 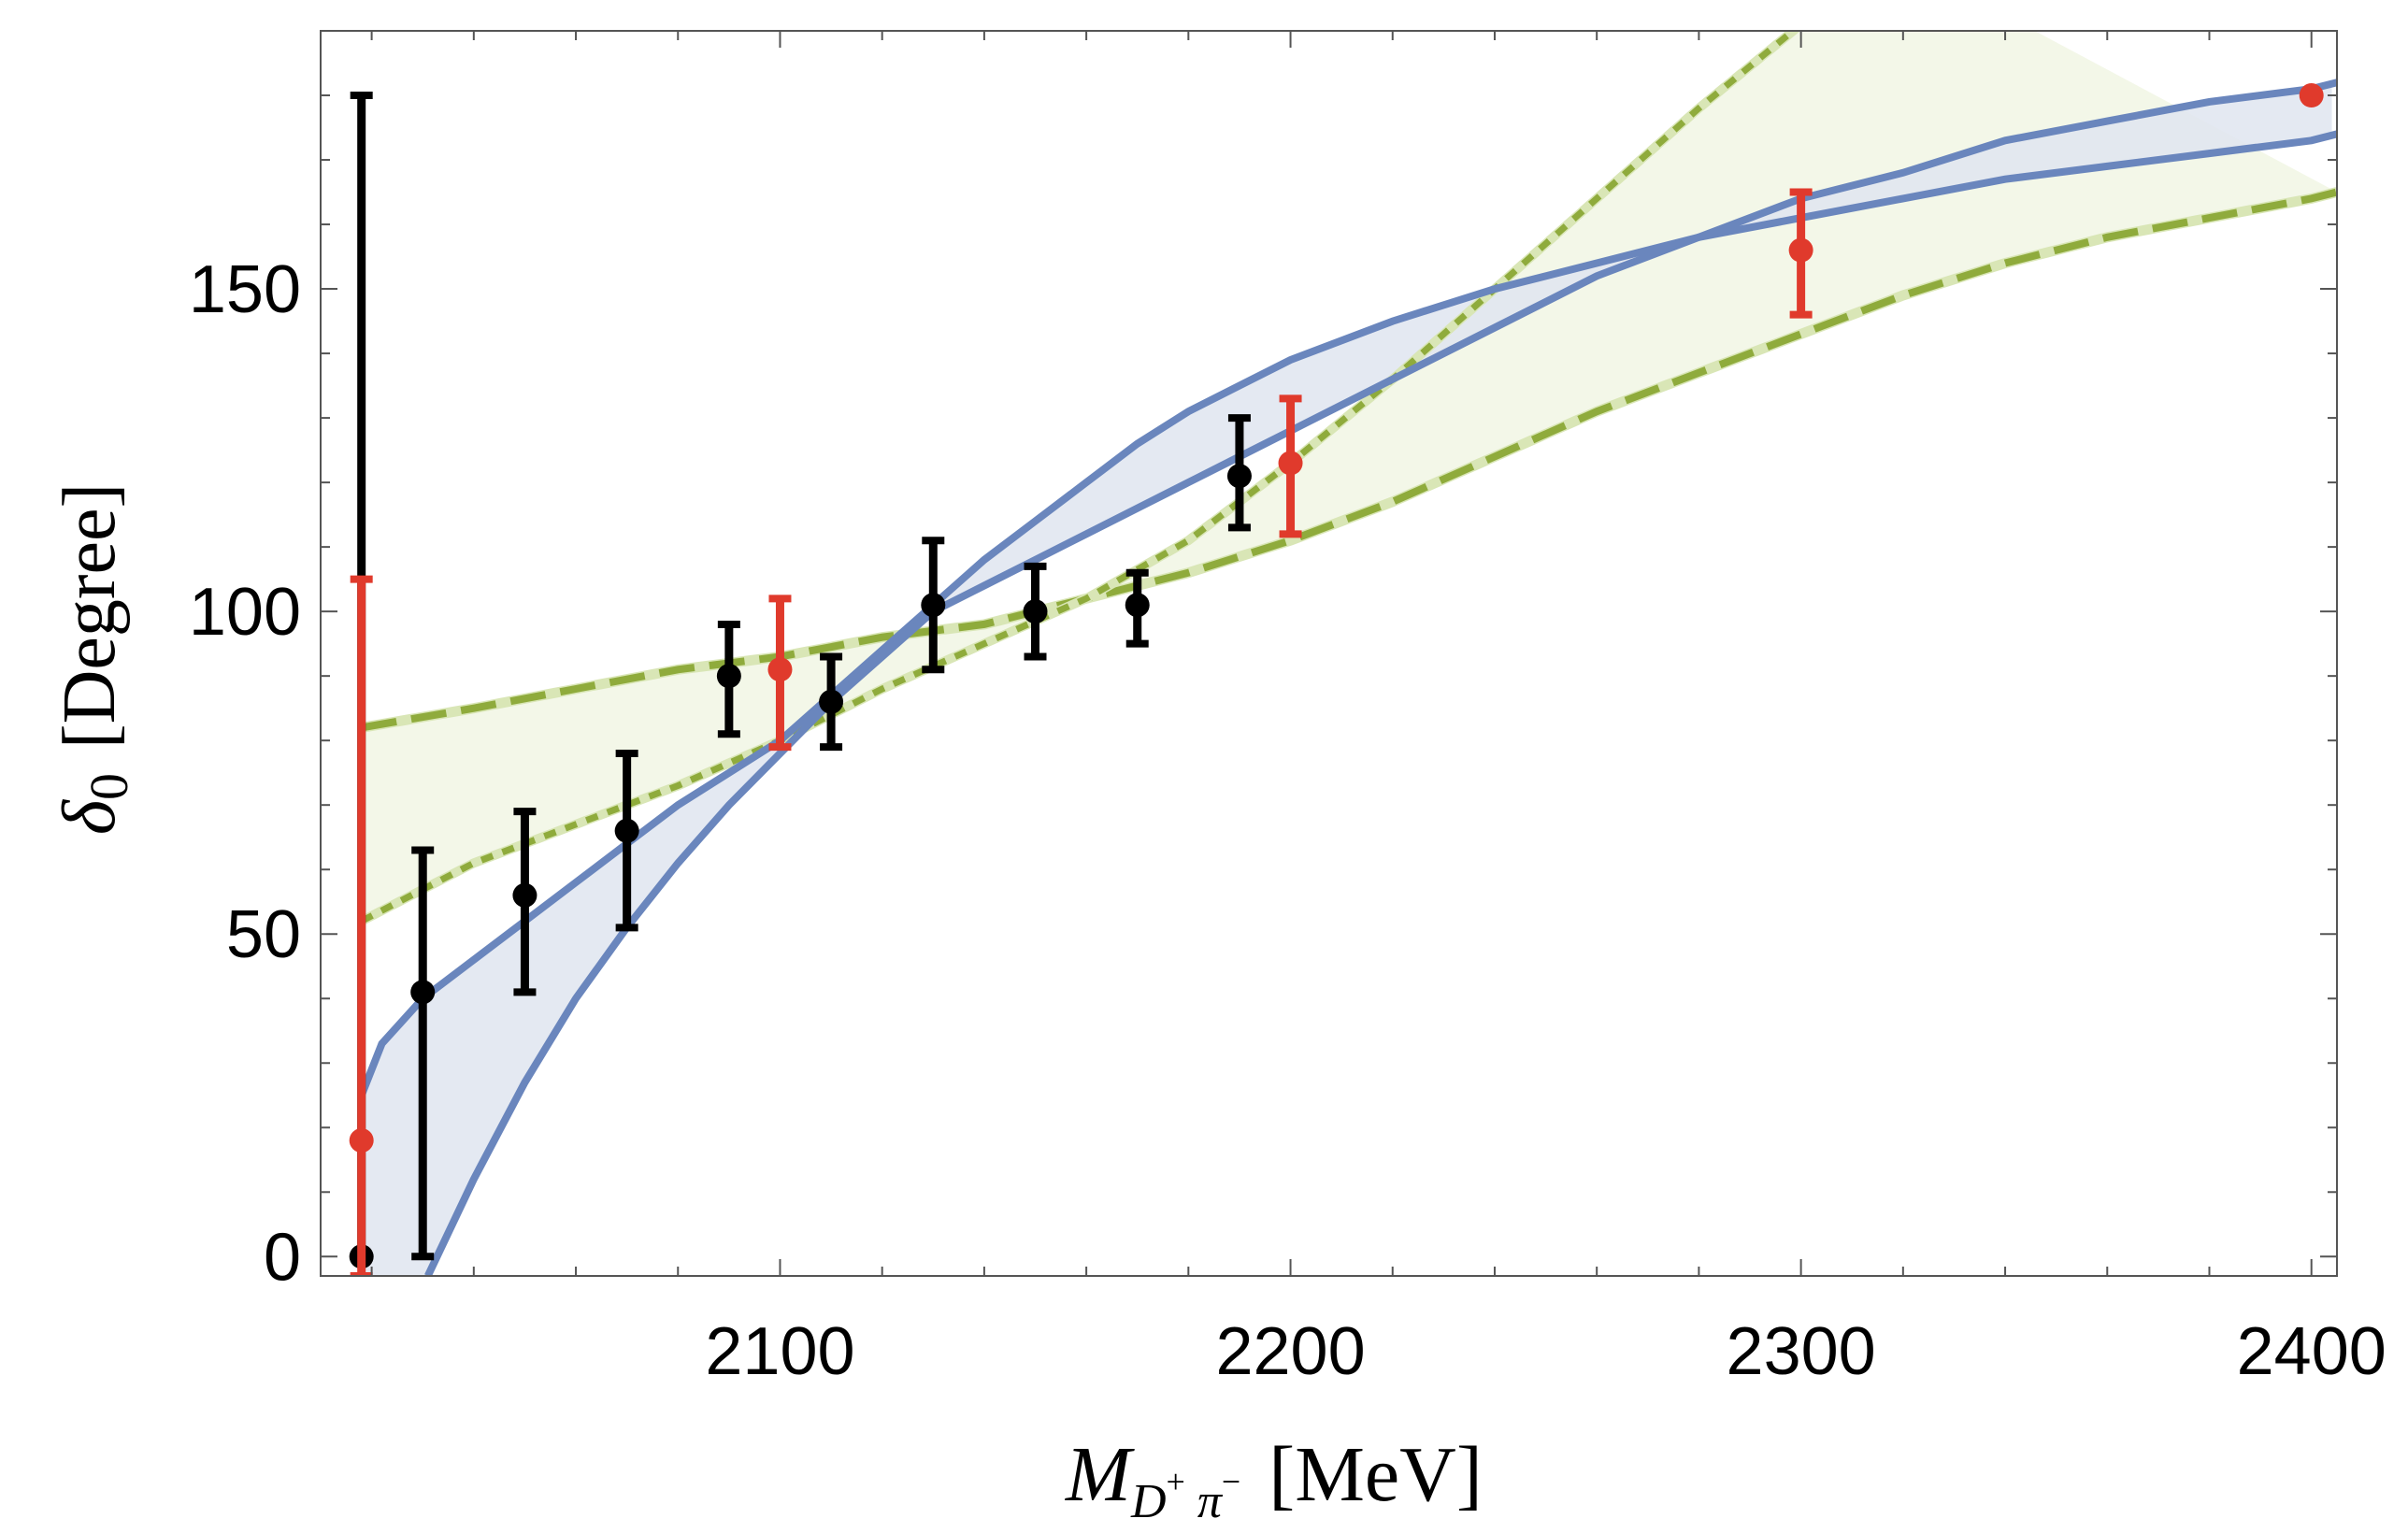 What do you see at coordinates (90, 616) in the screenshot?
I see `y-axis-unit: [Degree]` at bounding box center [90, 616].